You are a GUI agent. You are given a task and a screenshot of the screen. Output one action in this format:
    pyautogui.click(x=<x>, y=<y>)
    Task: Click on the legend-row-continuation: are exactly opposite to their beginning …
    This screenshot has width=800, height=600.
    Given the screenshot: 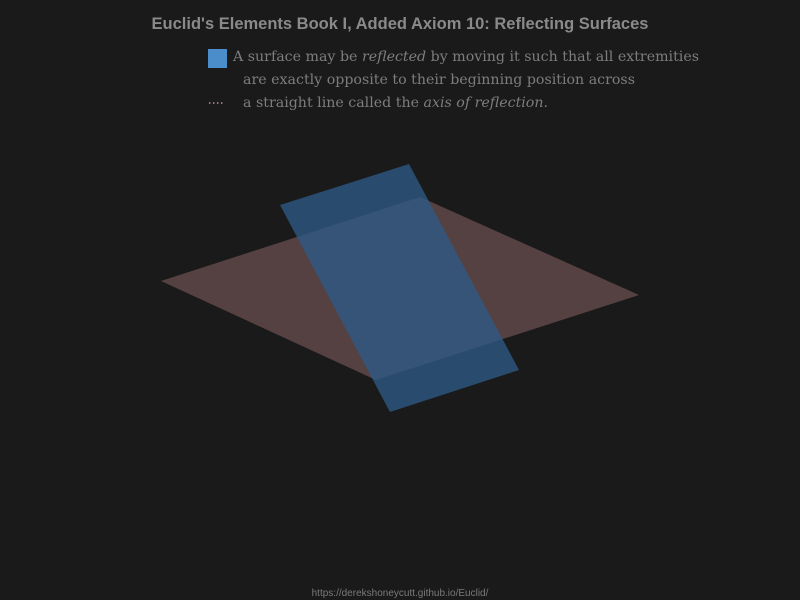 What is the action you would take?
    pyautogui.click(x=488, y=80)
    